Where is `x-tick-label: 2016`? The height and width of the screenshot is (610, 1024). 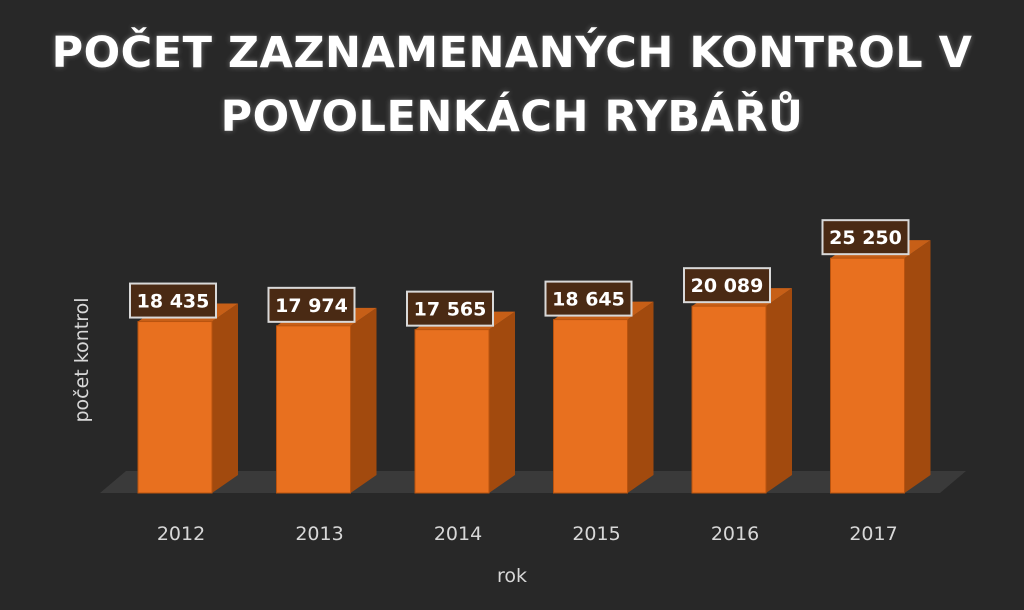 x-tick-label: 2016 is located at coordinates (735, 534).